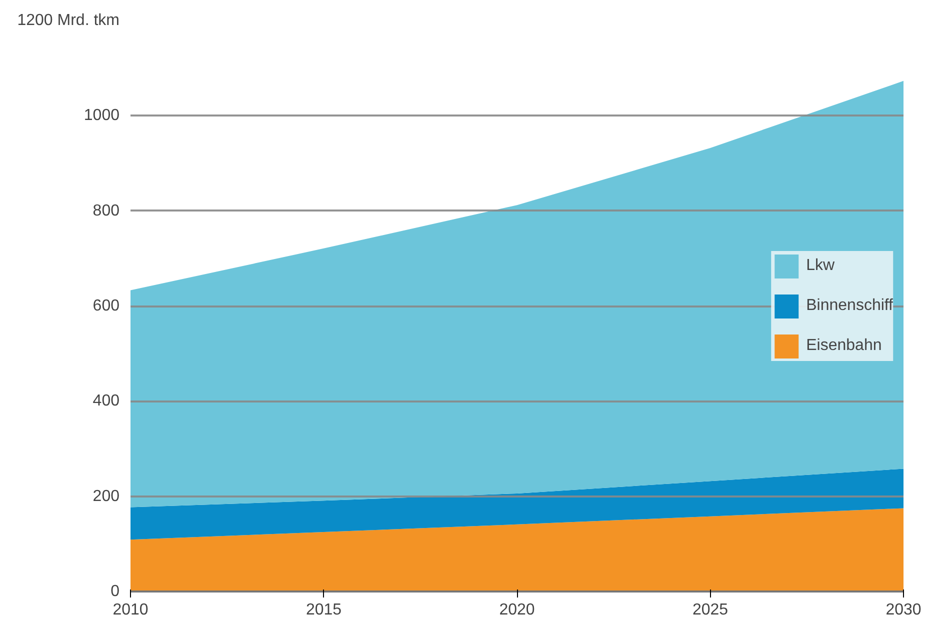 This screenshot has height=617, width=933. I want to click on x-tick-label: 2030, so click(904, 609).